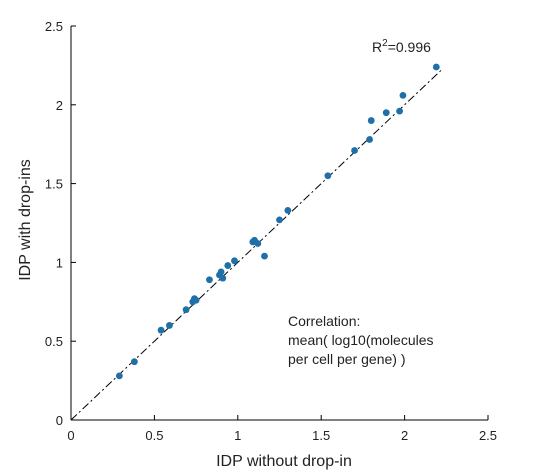  I want to click on r2-prefix: R, so click(377, 47).